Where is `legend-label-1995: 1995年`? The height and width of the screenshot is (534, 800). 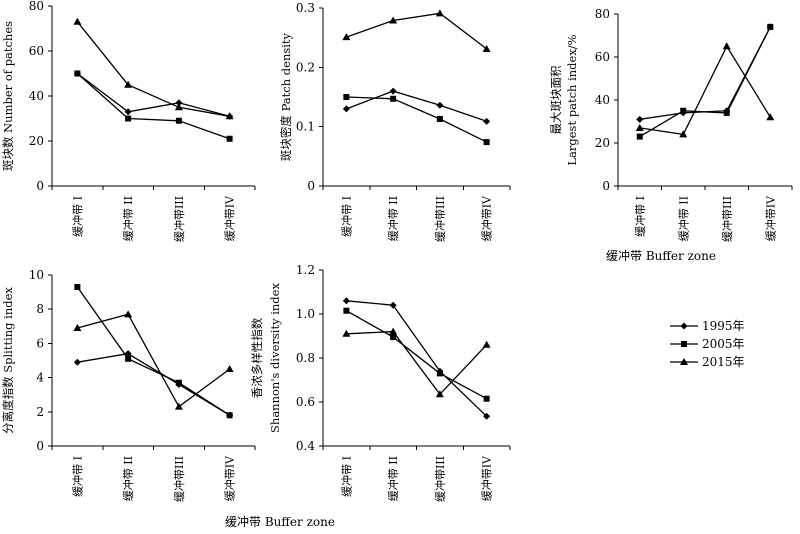
legend-label-1995: 1995年 is located at coordinates (723, 326).